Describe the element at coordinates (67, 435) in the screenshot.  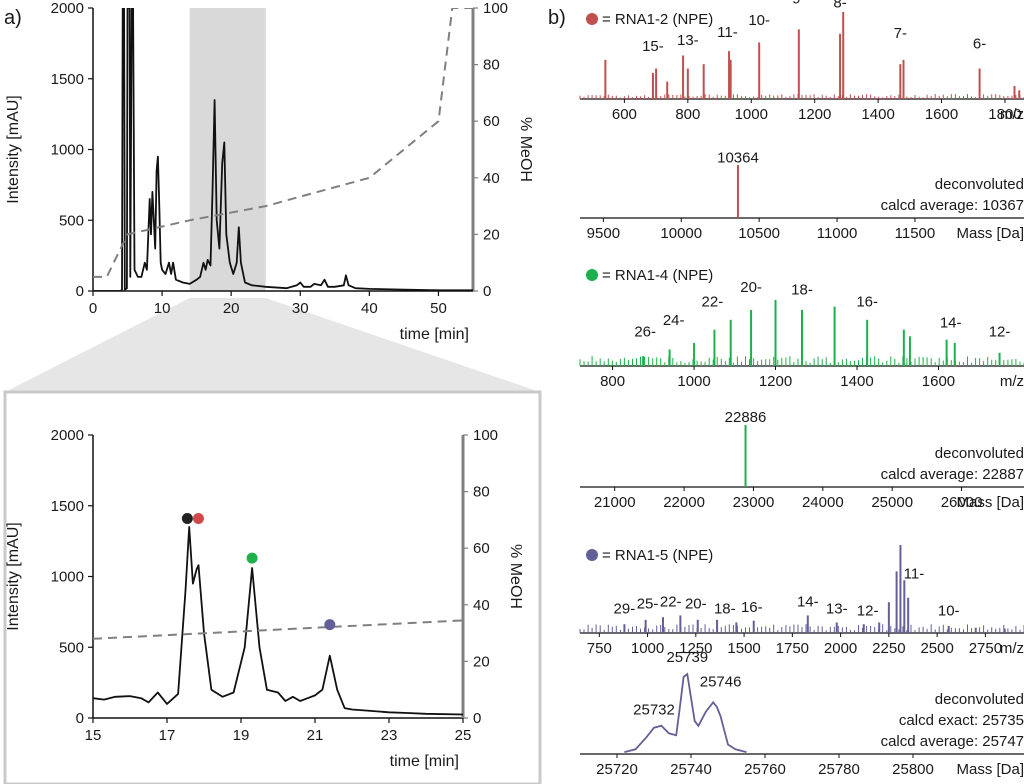
I see `y-tick-label: 2000` at that location.